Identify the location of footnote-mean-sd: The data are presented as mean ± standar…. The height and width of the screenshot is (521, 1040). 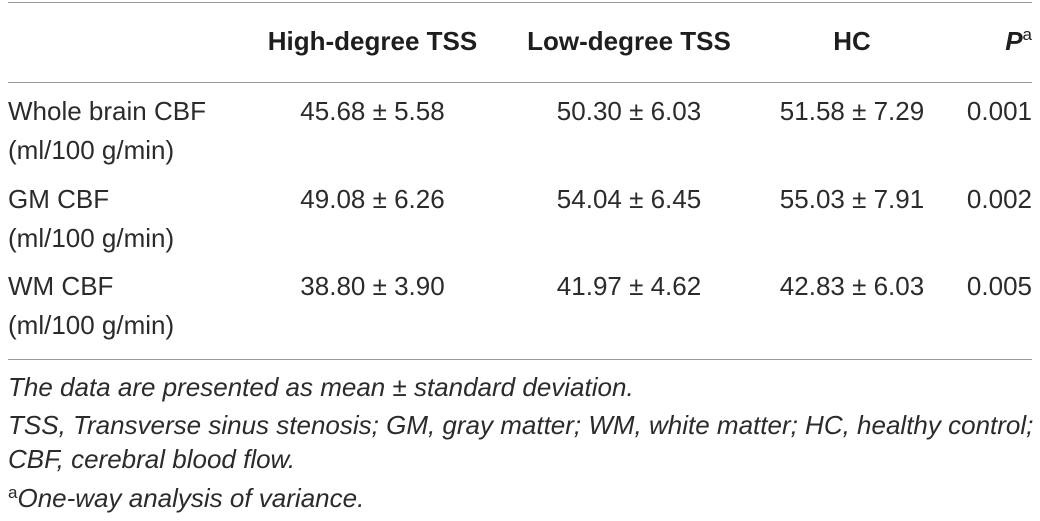
(321, 387).